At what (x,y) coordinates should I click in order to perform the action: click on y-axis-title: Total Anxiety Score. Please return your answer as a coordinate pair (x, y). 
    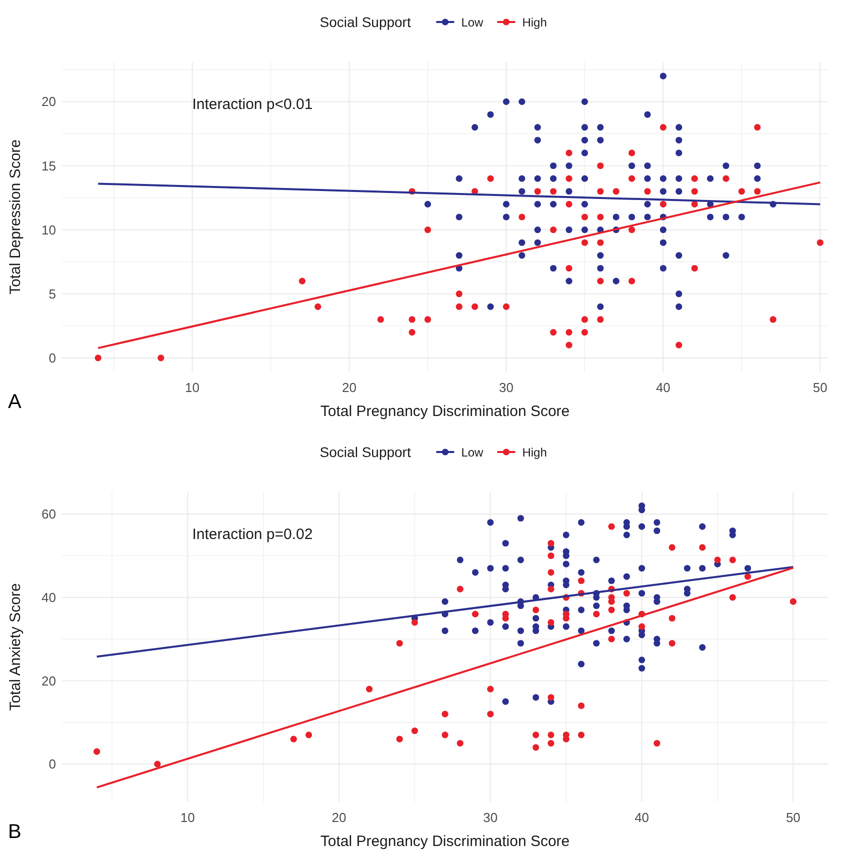
    Looking at the image, I should click on (15, 647).